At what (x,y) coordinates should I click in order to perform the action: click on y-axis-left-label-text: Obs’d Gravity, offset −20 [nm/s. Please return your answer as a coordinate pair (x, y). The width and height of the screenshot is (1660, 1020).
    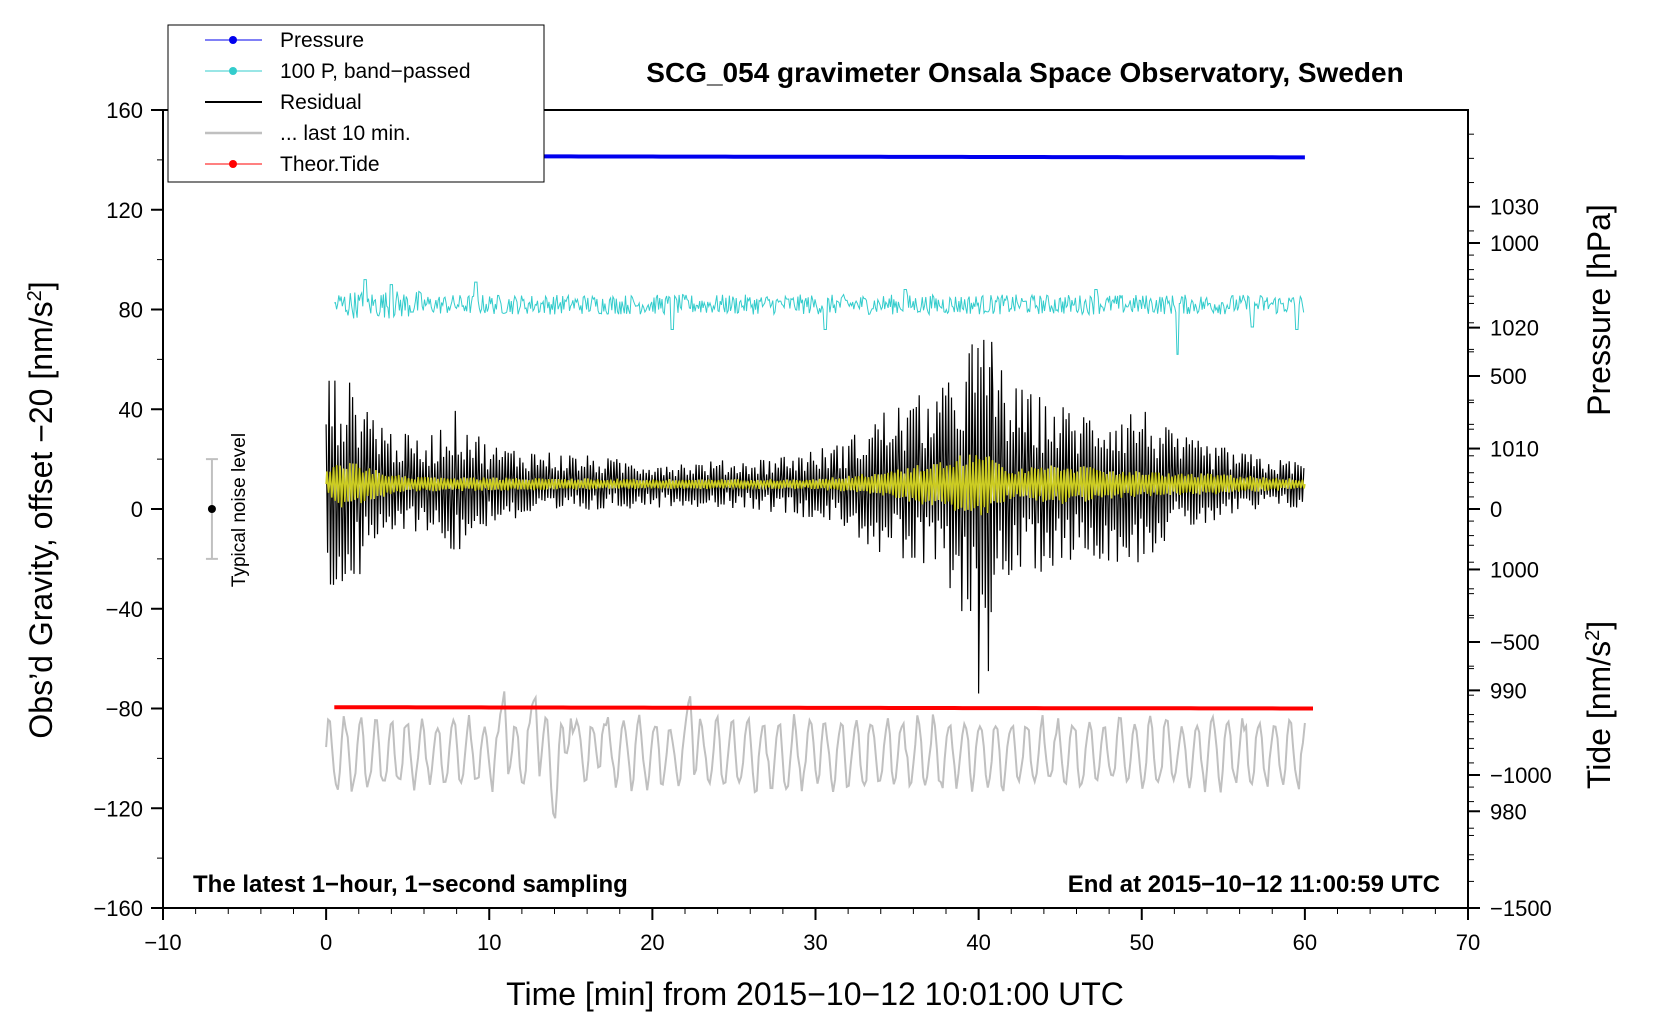
    Looking at the image, I should click on (41, 519).